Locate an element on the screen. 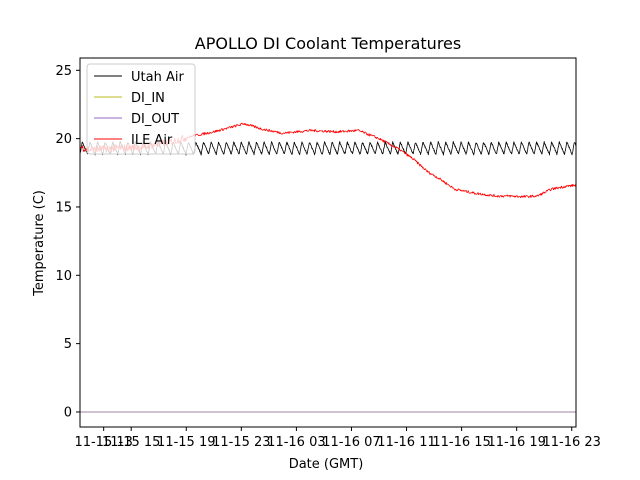 The width and height of the screenshot is (640, 480). x-tick-label: 11-15 15 is located at coordinates (131, 442).